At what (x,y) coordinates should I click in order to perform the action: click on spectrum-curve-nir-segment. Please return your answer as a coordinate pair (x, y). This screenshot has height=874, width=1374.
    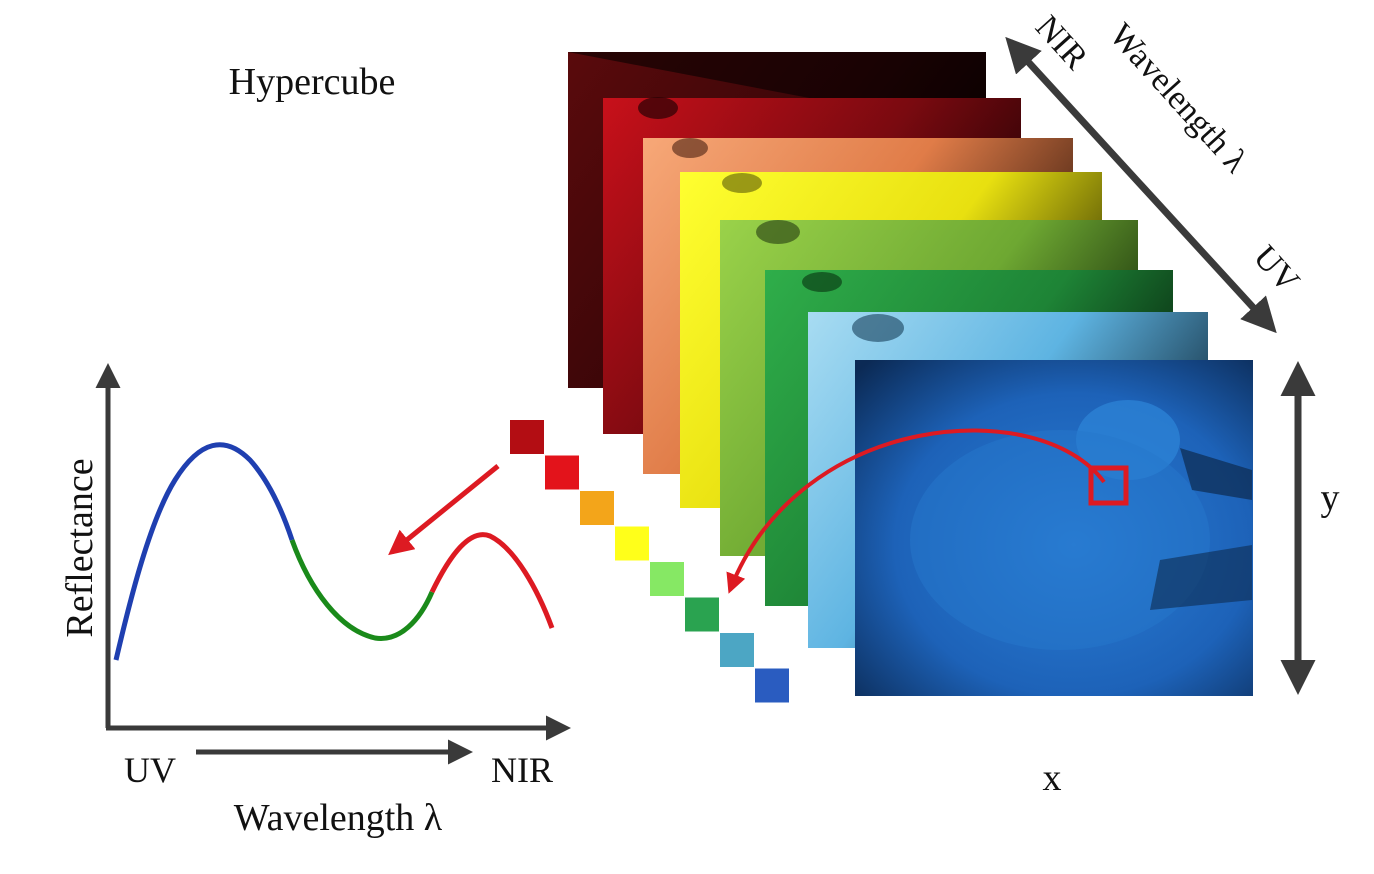
    Looking at the image, I should click on (492, 580).